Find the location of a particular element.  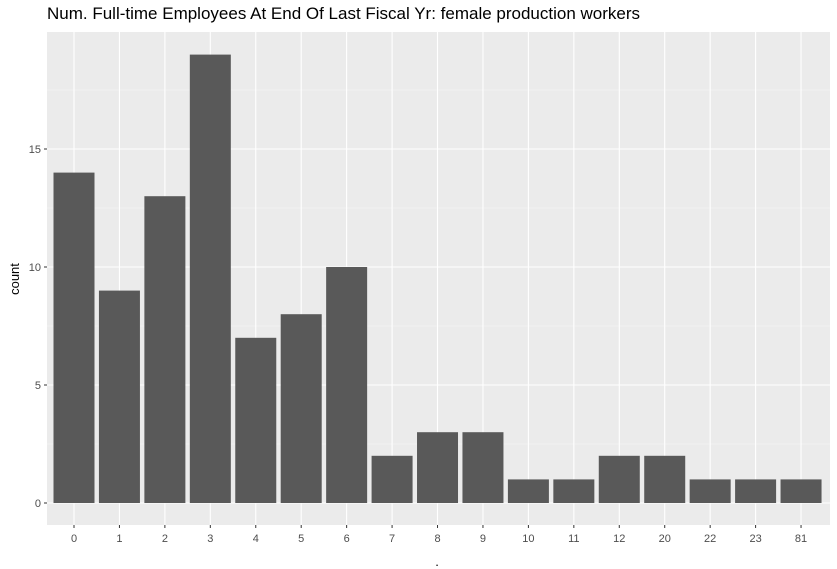

x-tick-label: 0 is located at coordinates (74, 539).